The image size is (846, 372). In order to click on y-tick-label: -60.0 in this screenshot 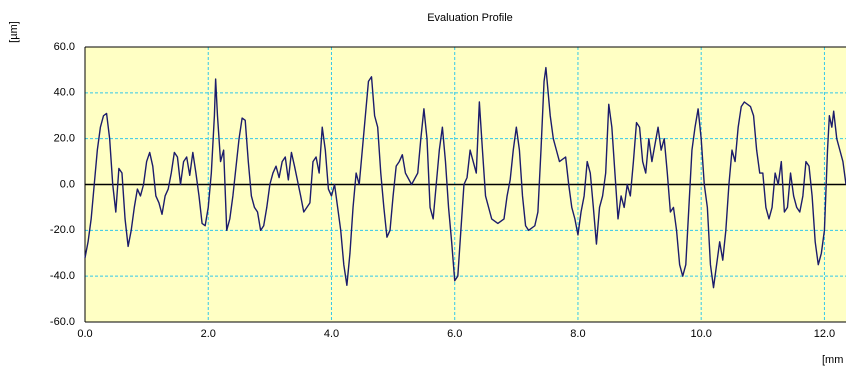, I will do `click(62, 322)`.